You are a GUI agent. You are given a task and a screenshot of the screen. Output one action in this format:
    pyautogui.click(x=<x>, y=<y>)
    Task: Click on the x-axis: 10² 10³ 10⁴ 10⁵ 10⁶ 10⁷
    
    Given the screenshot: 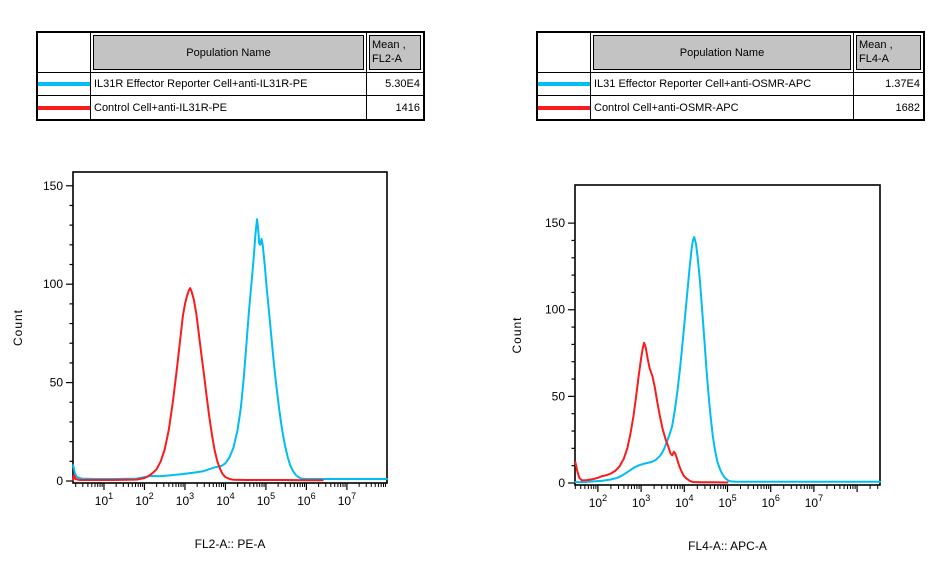 What is the action you would take?
    pyautogui.click(x=726, y=497)
    